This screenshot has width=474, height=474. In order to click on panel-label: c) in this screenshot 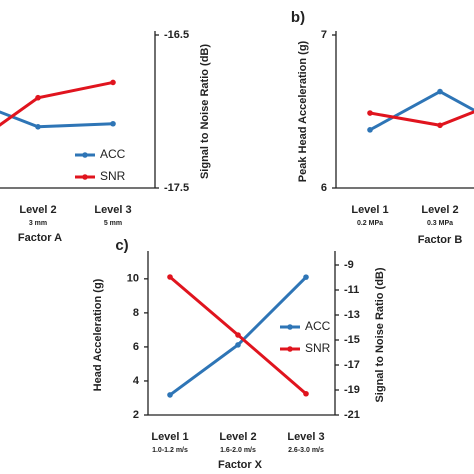, I will do `click(121, 245)`.